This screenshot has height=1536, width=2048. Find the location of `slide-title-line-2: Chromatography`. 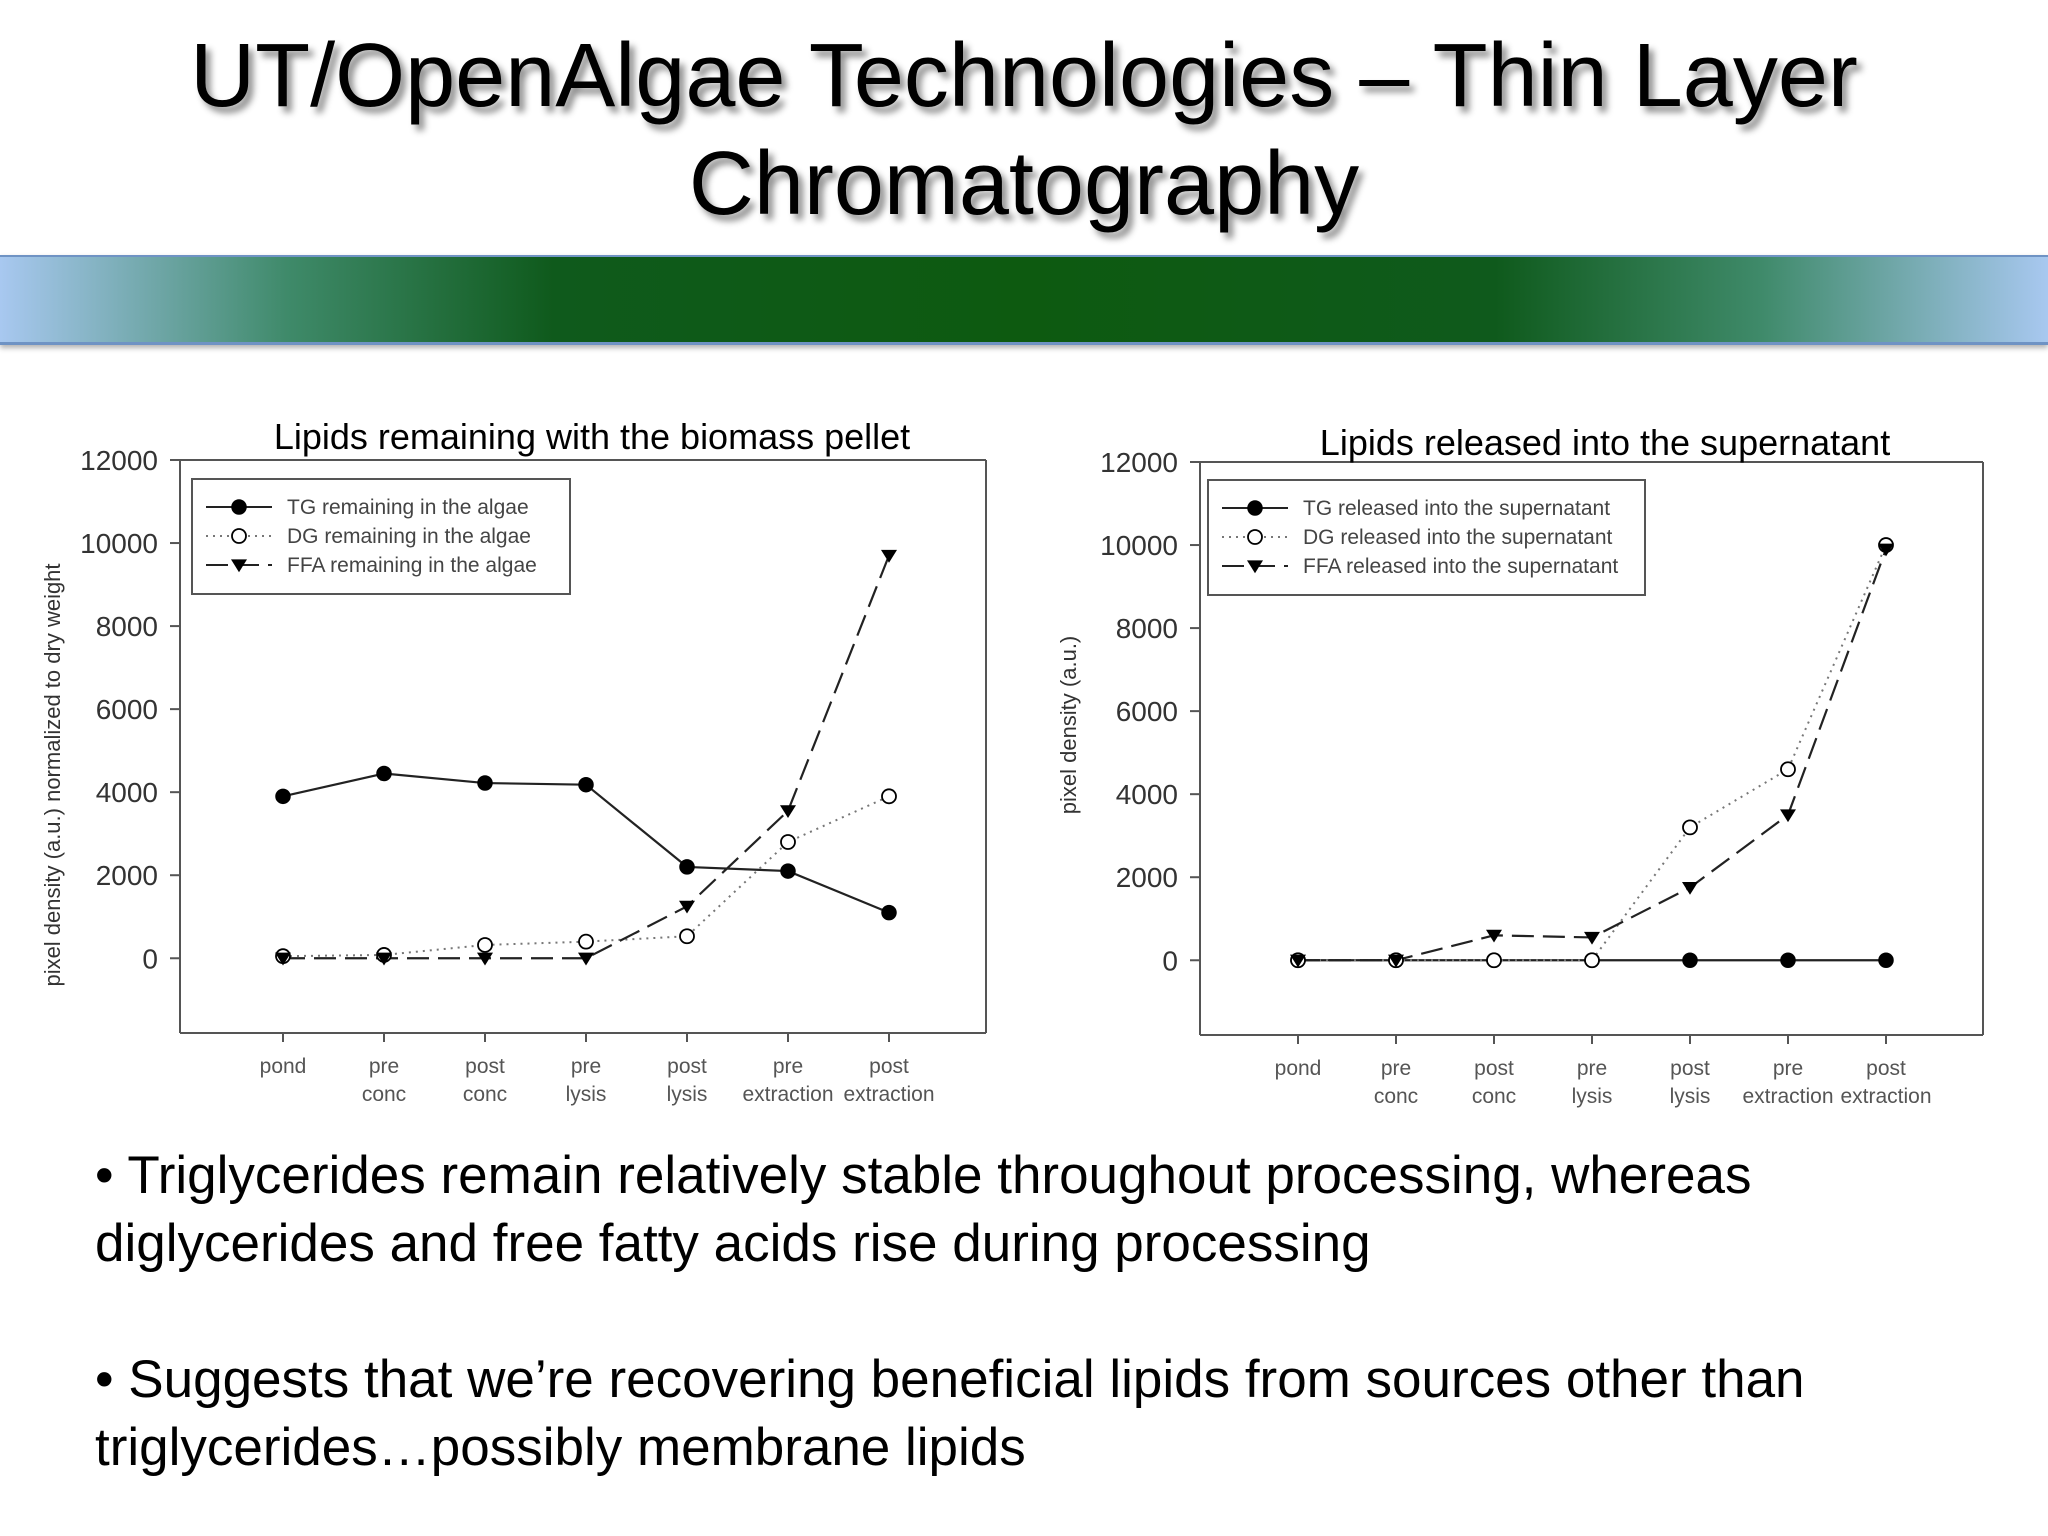

slide-title-line-2: Chromatography is located at coordinates (1024, 184).